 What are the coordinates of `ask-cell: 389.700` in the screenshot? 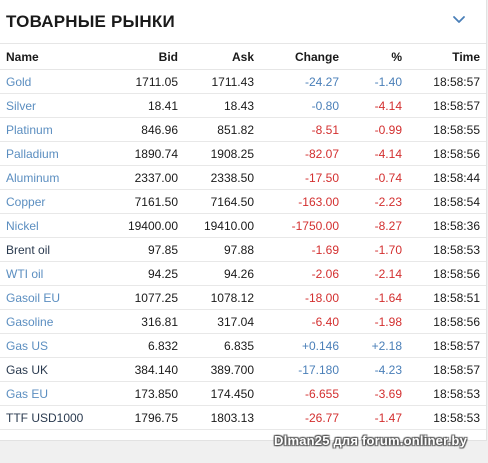 It's located at (222, 369).